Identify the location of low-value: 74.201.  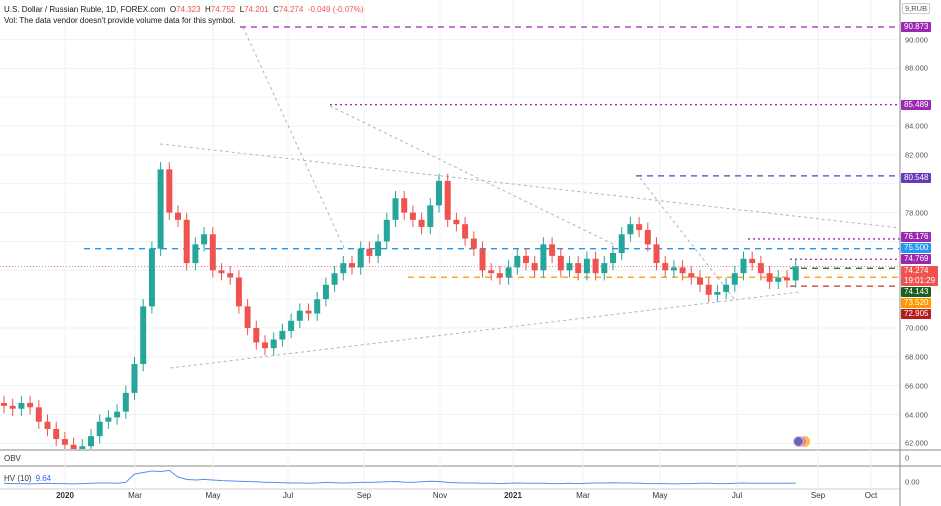
(256, 9).